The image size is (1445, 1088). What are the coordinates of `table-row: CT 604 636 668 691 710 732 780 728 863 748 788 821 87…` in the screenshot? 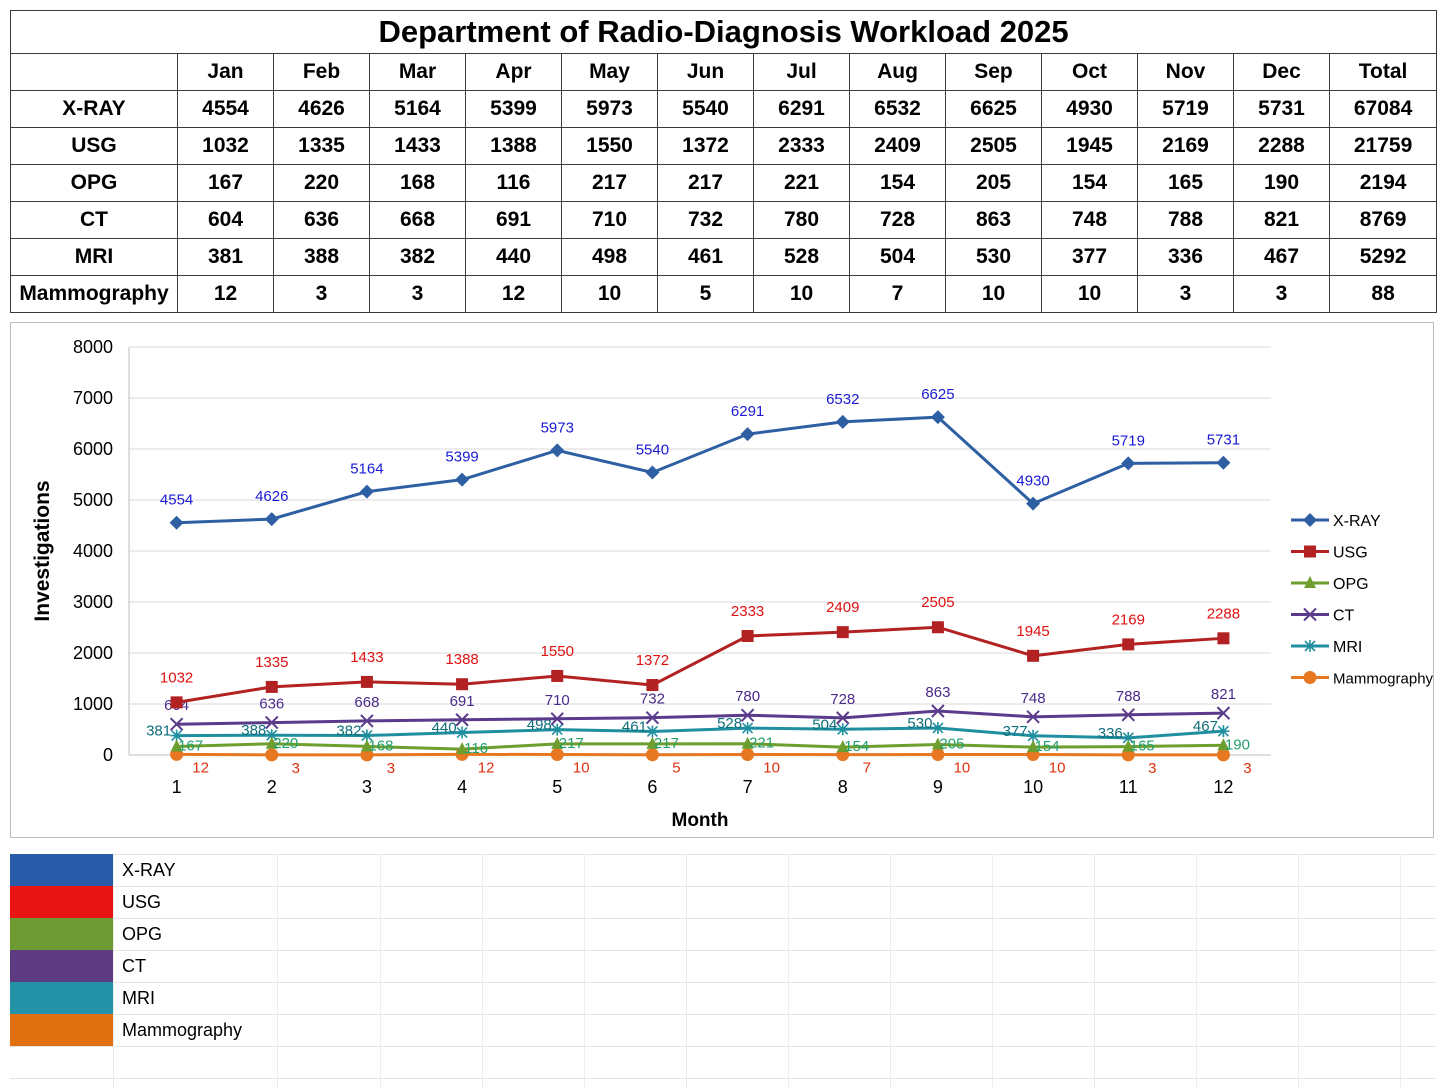 It's located at (724, 220).